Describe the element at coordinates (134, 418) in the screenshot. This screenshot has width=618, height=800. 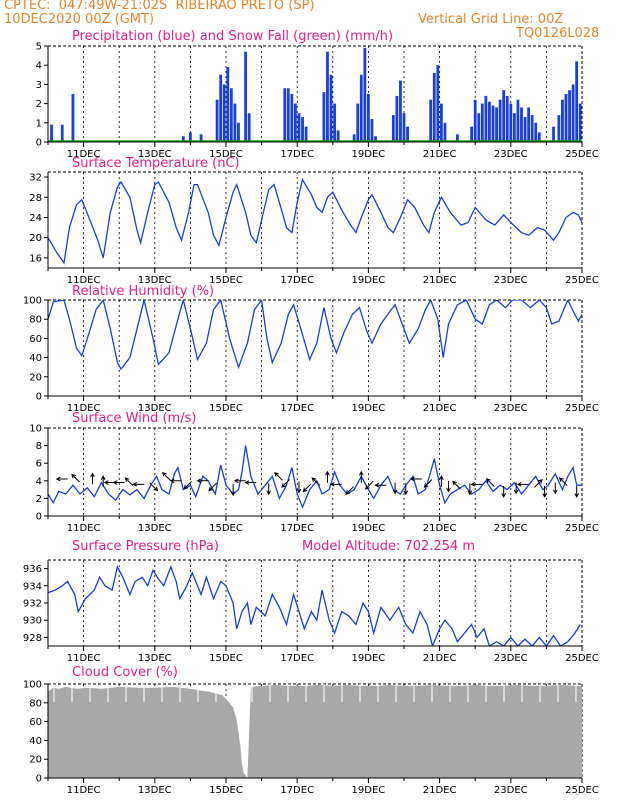
I see `panel-title: Surface Wind (m/s)` at that location.